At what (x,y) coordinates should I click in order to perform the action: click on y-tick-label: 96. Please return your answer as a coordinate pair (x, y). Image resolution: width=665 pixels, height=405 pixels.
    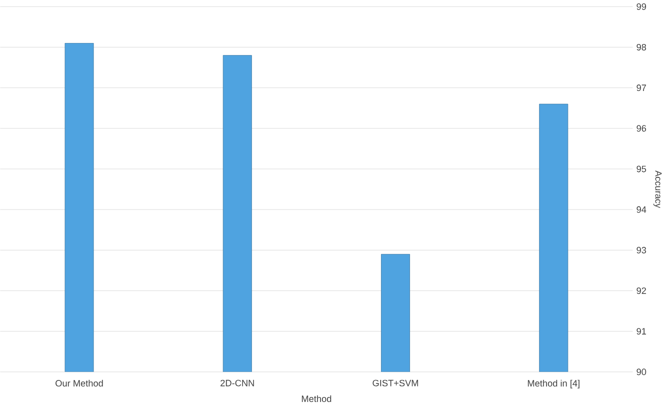
    Looking at the image, I should click on (641, 128).